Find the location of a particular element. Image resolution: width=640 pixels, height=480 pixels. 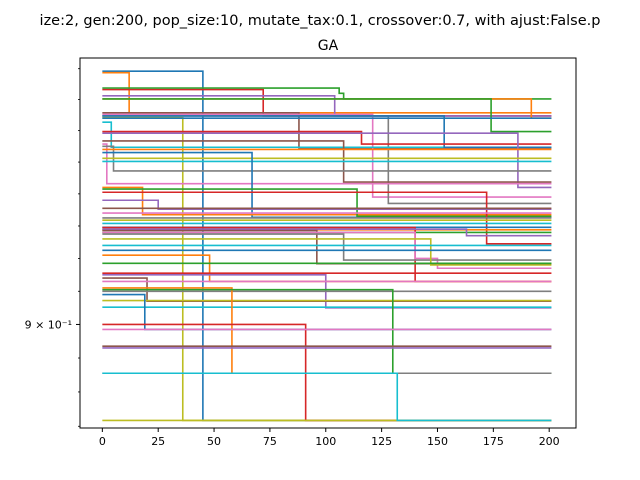

x-tick-label: 0 is located at coordinates (102, 441).